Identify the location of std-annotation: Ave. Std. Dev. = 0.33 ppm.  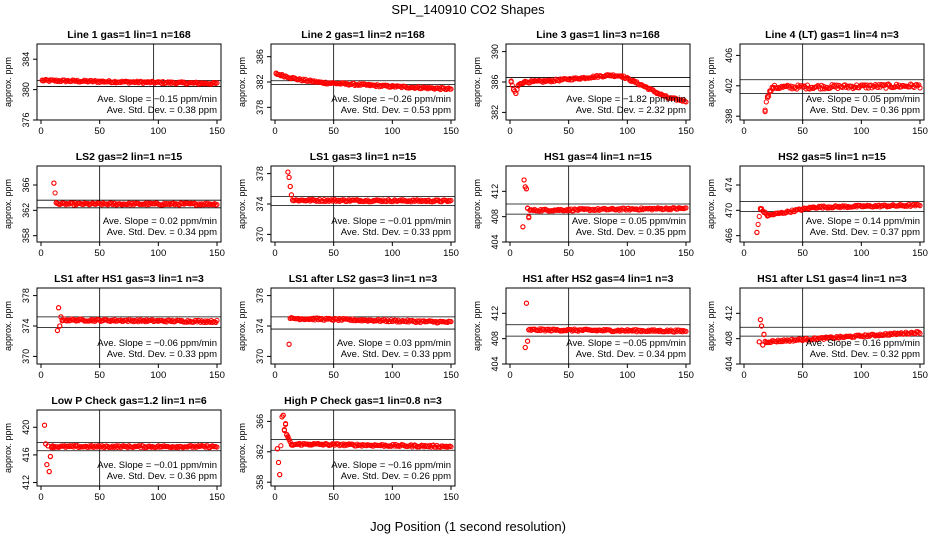
(396, 354).